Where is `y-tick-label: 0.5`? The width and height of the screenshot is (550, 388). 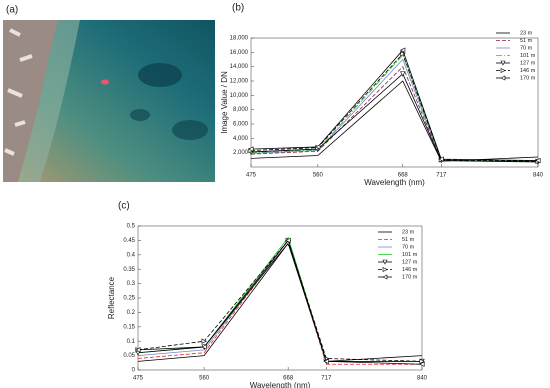 y-tick-label: 0.5 is located at coordinates (131, 227).